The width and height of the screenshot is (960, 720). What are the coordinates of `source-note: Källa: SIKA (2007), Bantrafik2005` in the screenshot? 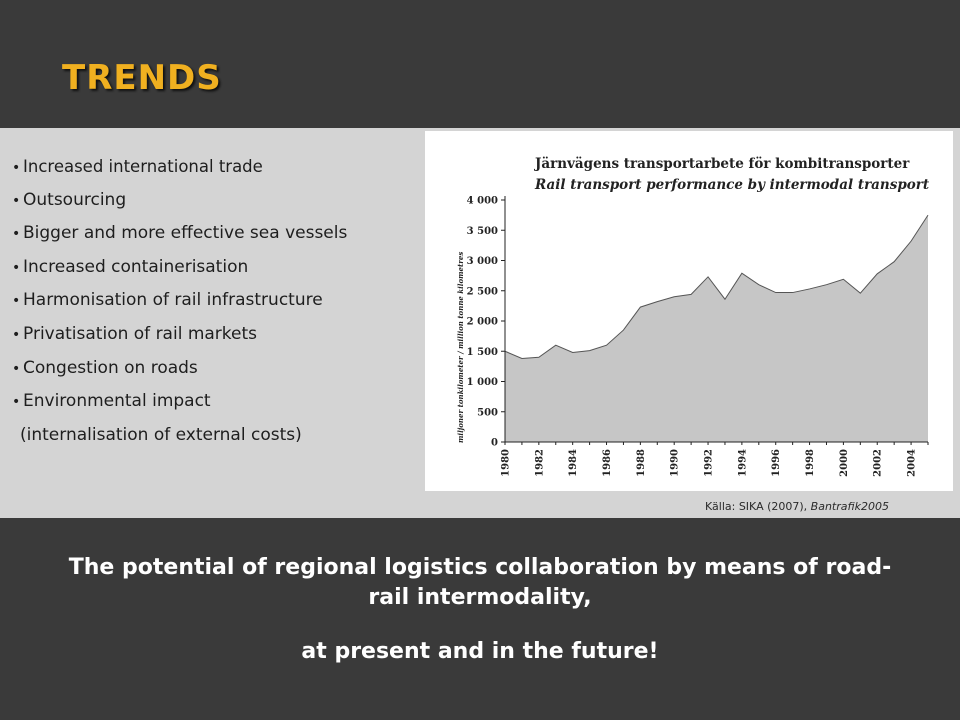 It's located at (797, 506).